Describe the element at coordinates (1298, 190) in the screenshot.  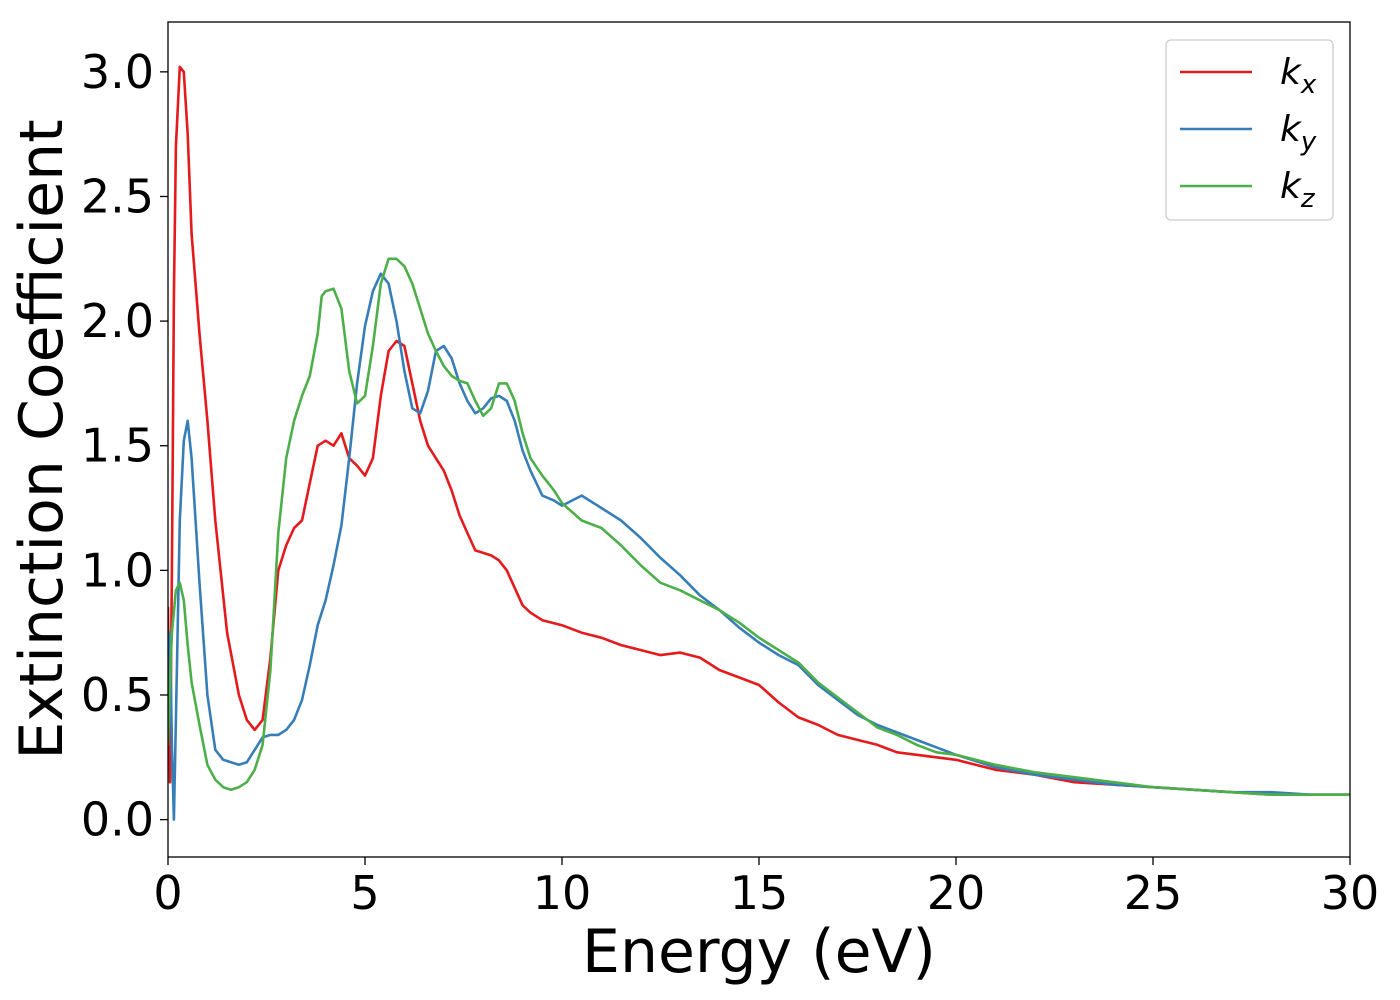
I see `legend-label-z: kz` at that location.